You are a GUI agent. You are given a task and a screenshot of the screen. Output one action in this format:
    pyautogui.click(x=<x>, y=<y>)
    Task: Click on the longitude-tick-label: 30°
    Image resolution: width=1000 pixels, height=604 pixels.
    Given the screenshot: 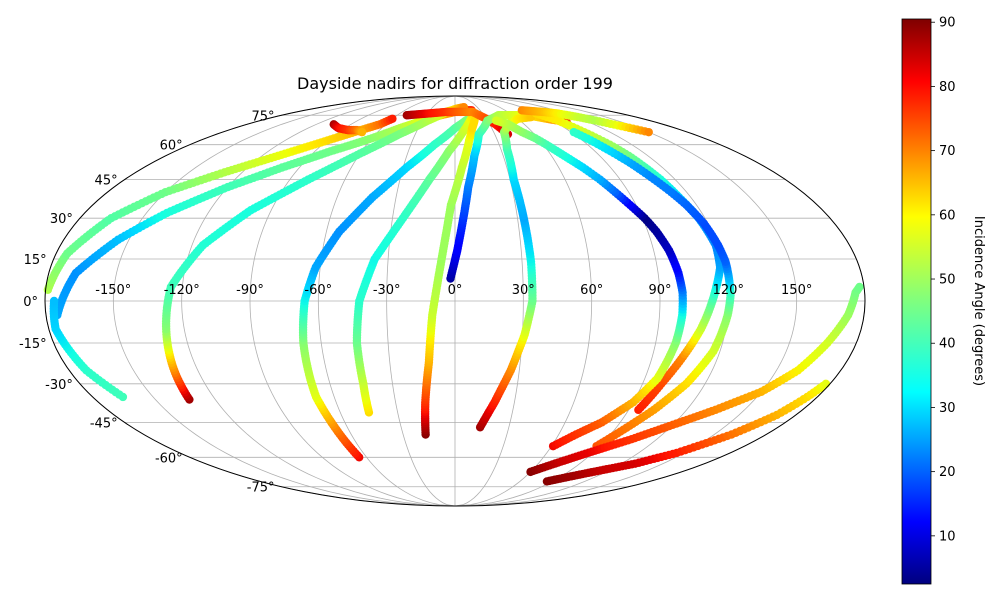 What is the action you would take?
    pyautogui.click(x=523, y=290)
    